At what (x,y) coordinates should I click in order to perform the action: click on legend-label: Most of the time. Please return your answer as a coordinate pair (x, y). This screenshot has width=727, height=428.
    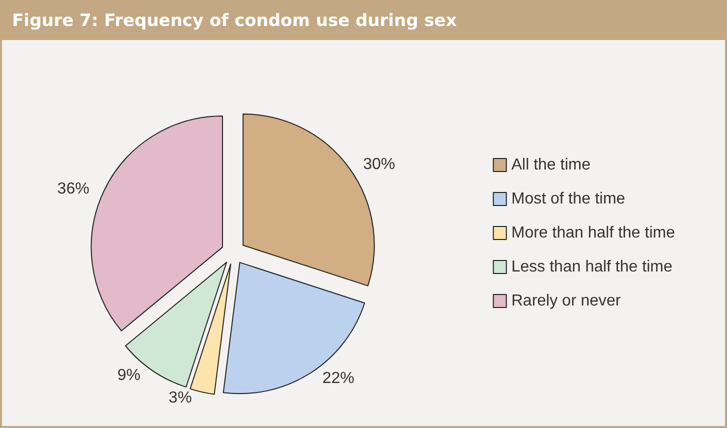
    Looking at the image, I should click on (568, 199).